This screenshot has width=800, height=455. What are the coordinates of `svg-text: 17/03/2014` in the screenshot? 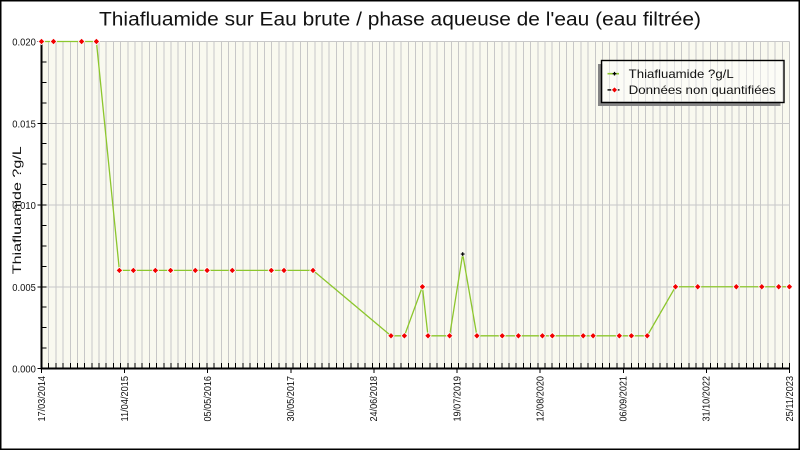 It's located at (42, 399).